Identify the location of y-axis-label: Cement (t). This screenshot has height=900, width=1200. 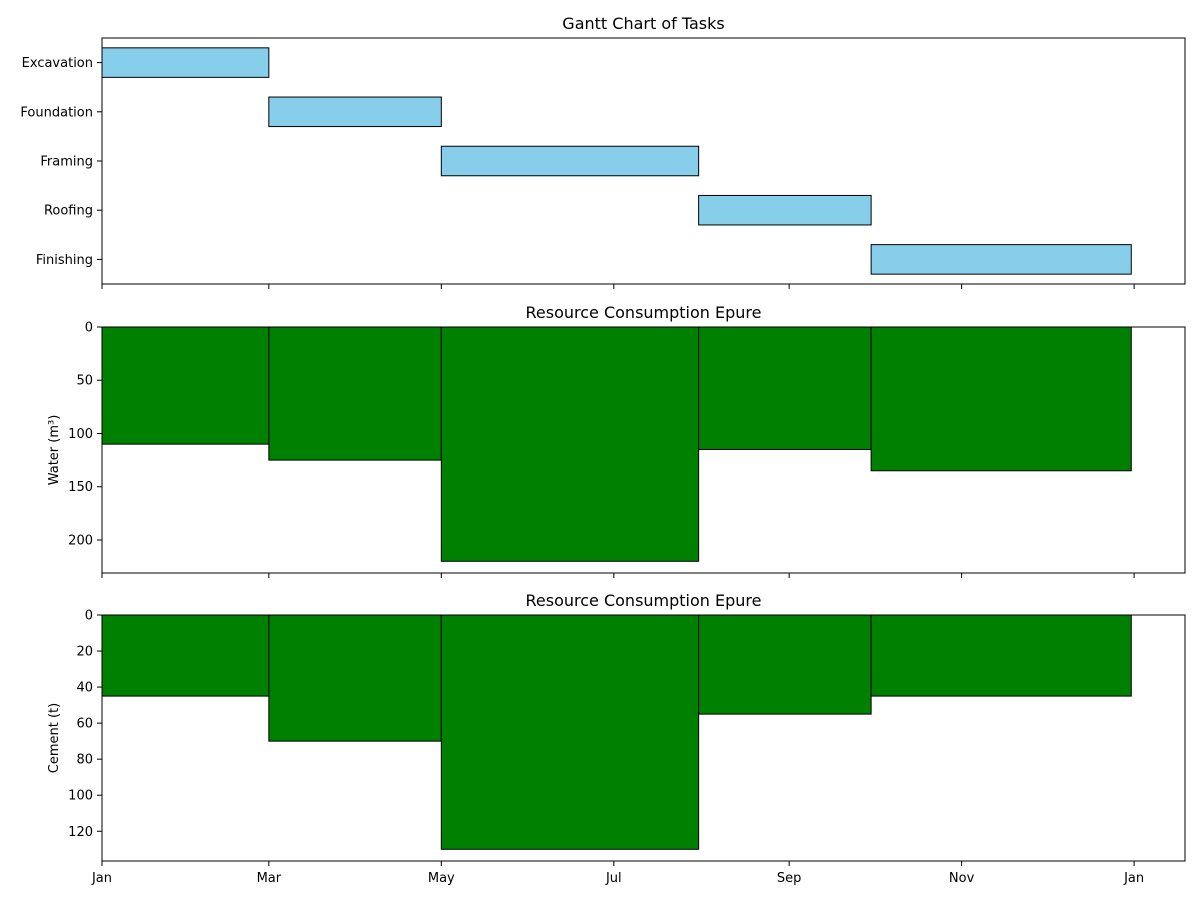
(54, 738).